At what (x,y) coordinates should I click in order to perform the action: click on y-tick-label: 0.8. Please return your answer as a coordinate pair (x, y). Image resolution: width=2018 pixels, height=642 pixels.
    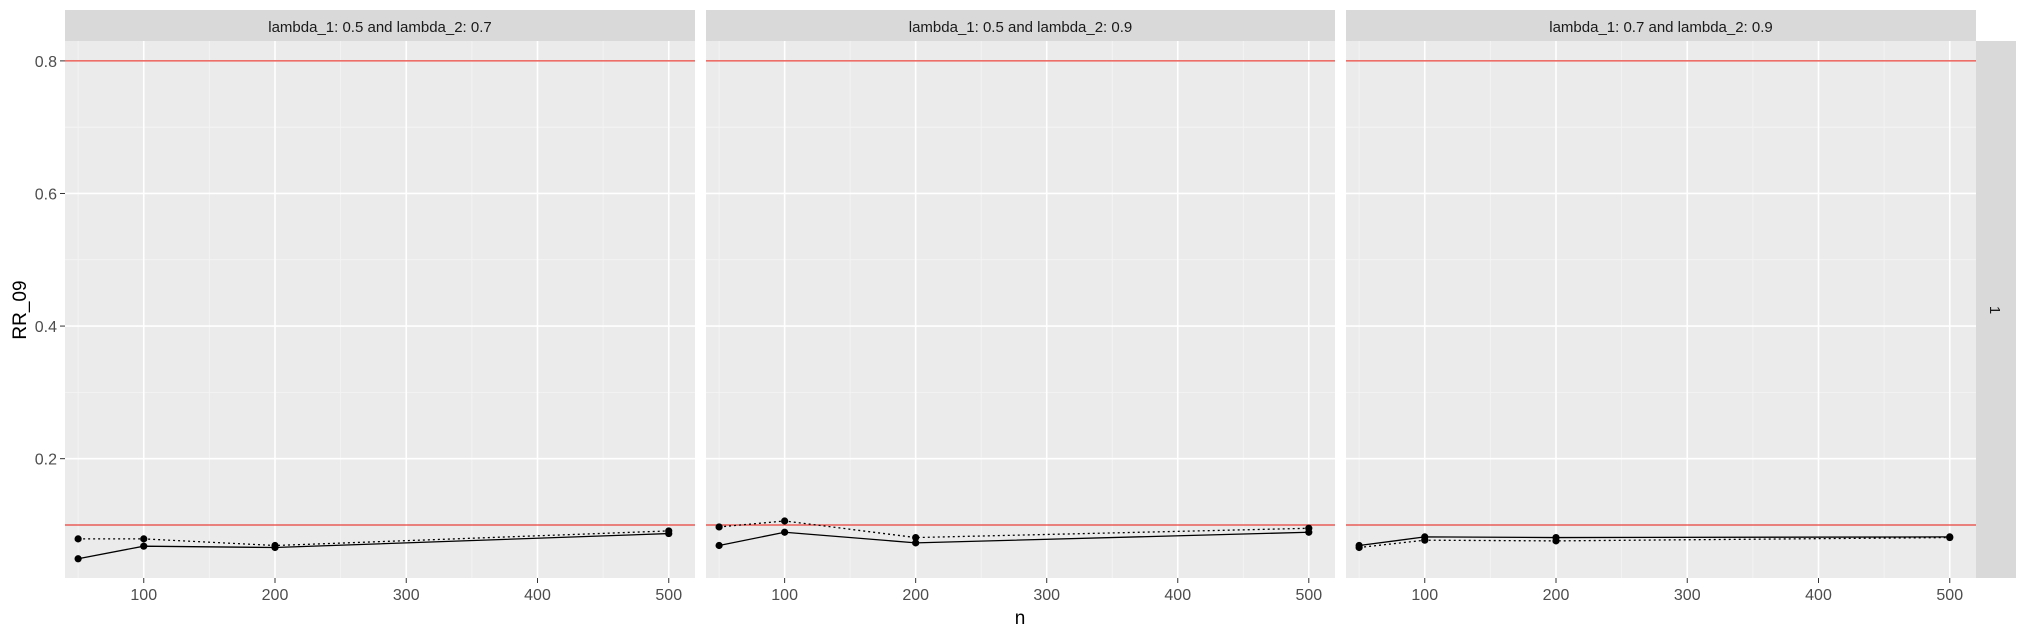
    Looking at the image, I should click on (46, 62).